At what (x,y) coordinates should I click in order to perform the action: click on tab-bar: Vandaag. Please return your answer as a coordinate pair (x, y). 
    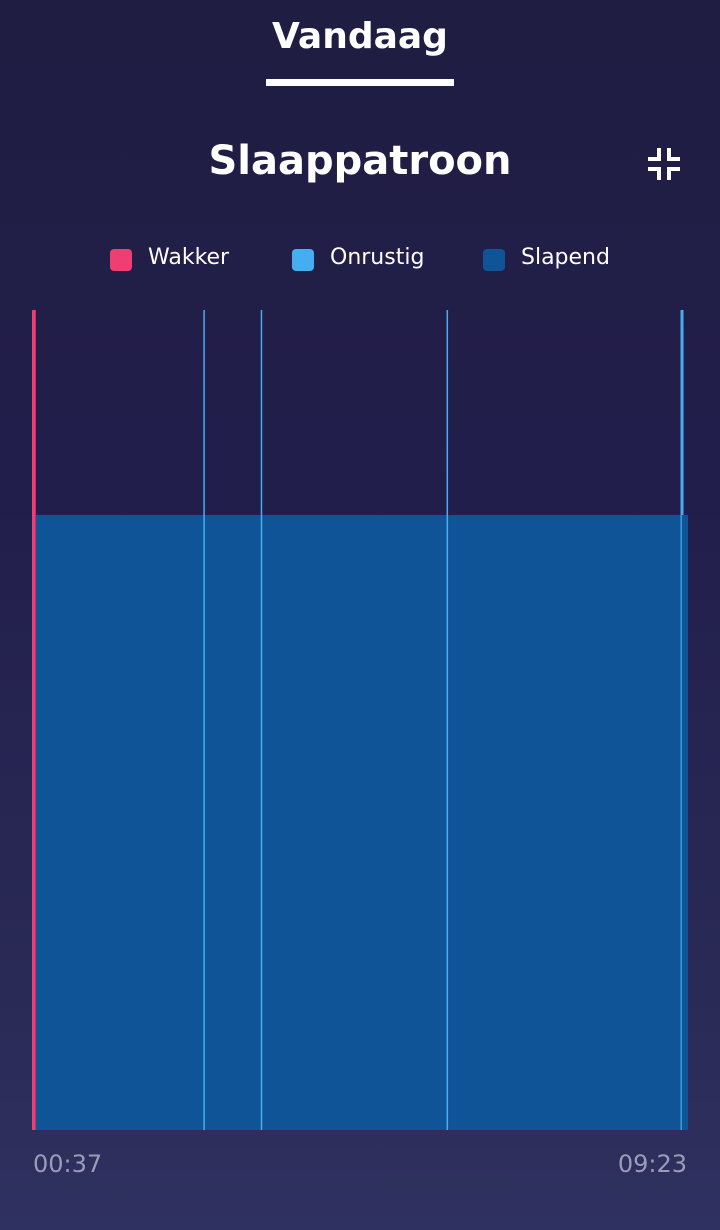
    Looking at the image, I should click on (360, 50).